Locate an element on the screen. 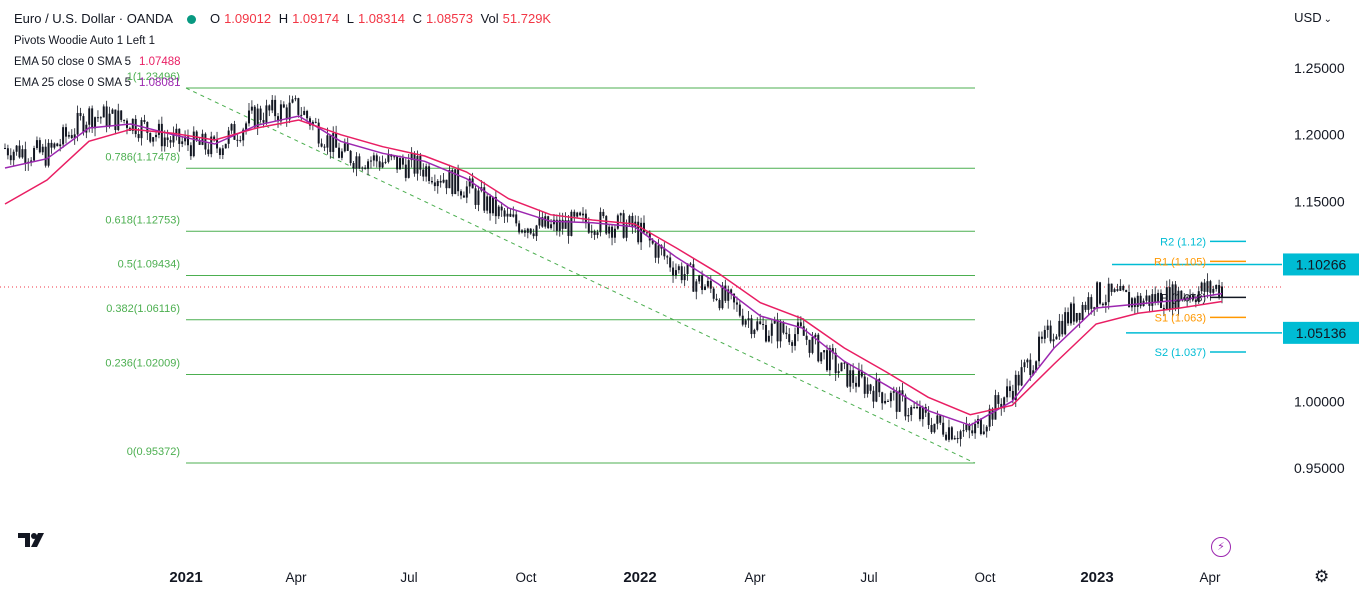 This screenshot has height=594, width=1366. low-label: L is located at coordinates (350, 18).